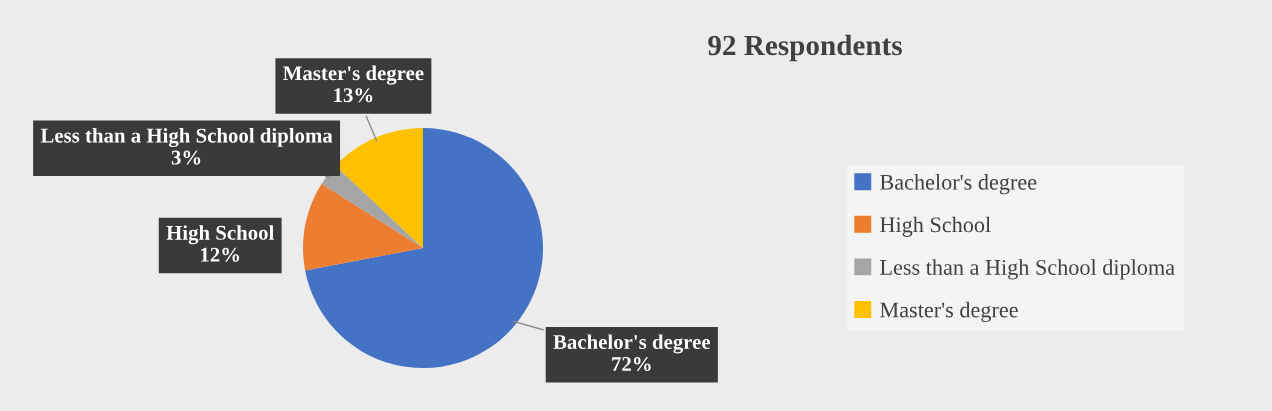 This screenshot has width=1272, height=411. I want to click on slice-label: Master's degree, so click(353, 75).